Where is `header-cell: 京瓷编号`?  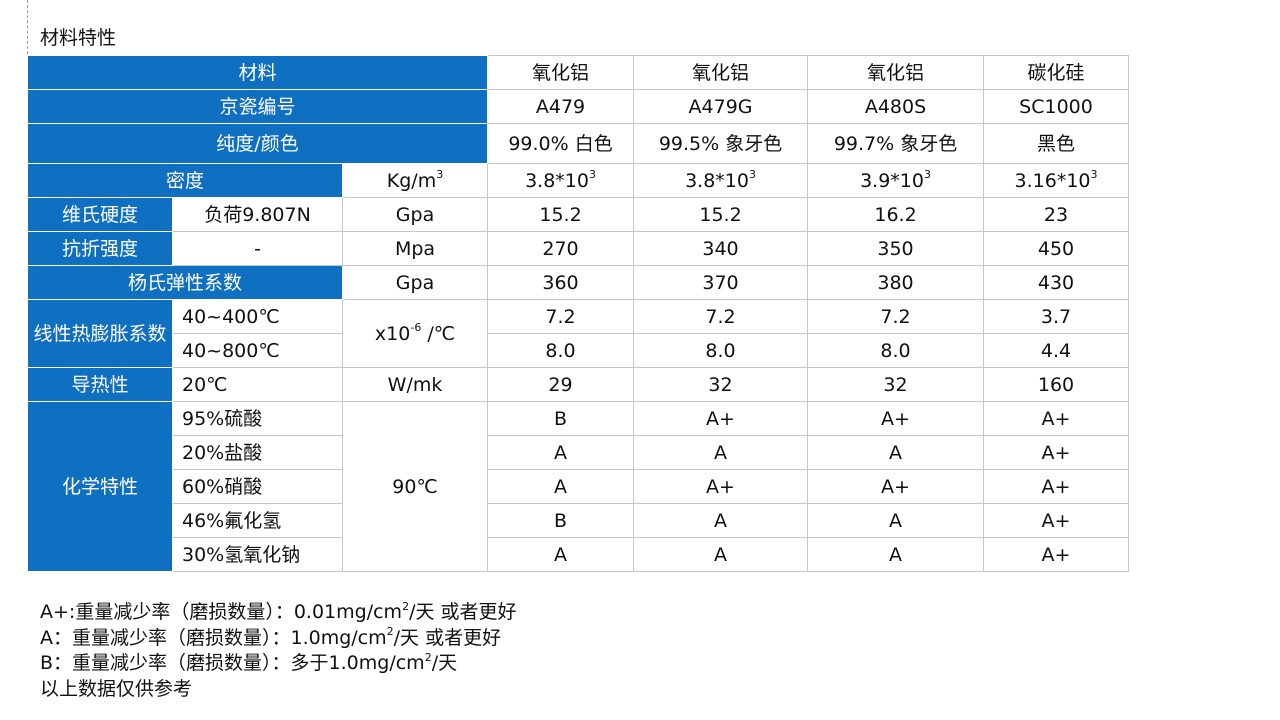 header-cell: 京瓷编号 is located at coordinates (257, 106).